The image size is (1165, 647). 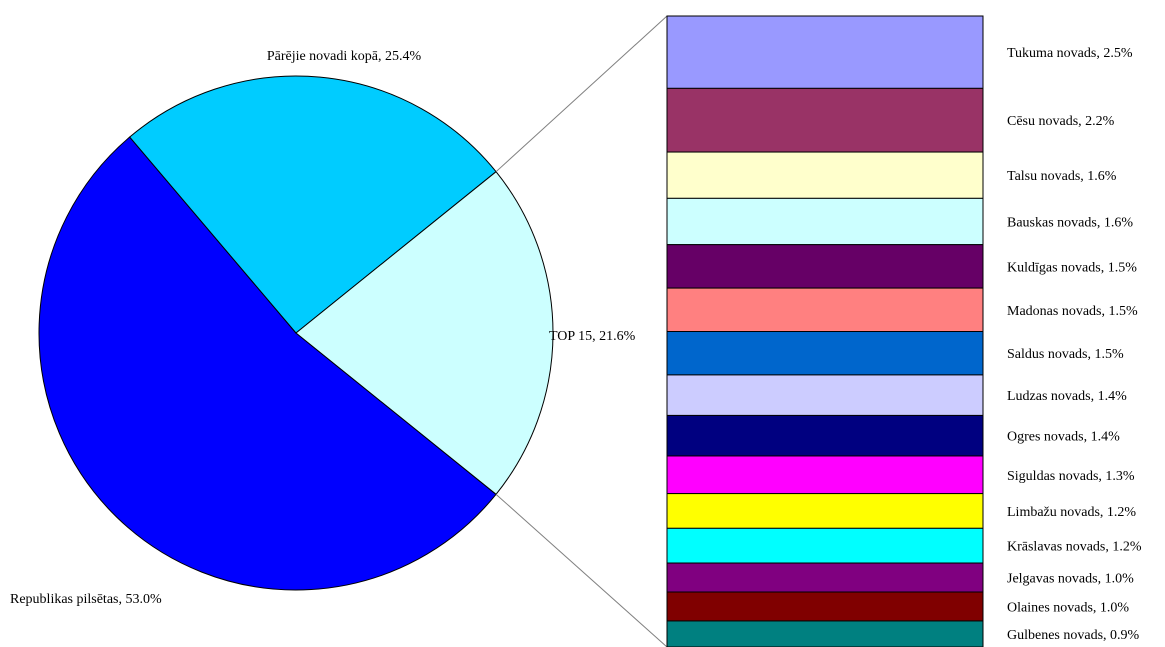 I want to click on bar-data-label: Bauskas novads, 1.6%, so click(x=1070, y=223).